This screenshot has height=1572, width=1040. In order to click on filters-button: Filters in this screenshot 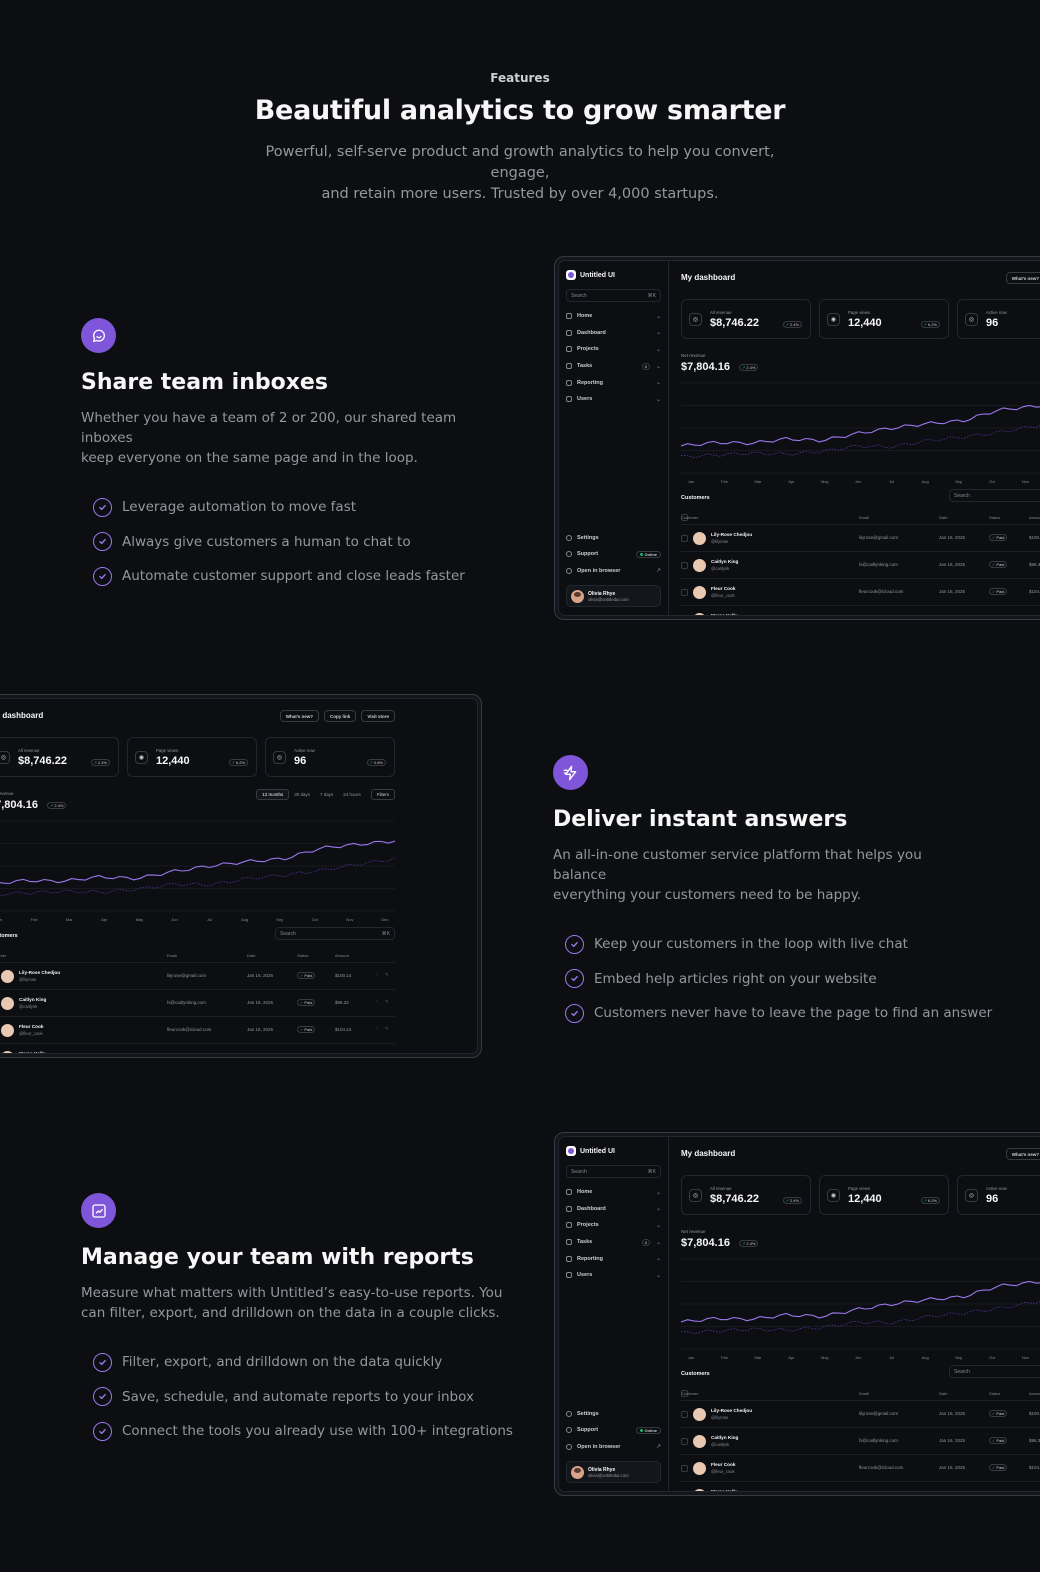, I will do `click(382, 794)`.